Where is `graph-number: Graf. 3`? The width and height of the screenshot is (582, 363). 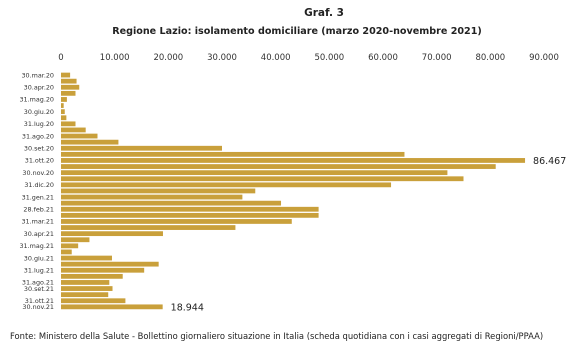 graph-number: Graf. 3 is located at coordinates (324, 13).